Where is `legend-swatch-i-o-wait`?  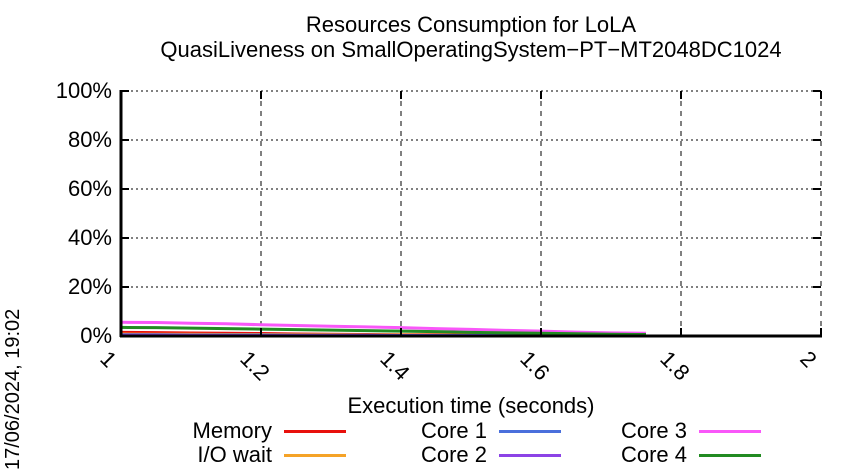 legend-swatch-i-o-wait is located at coordinates (315, 455).